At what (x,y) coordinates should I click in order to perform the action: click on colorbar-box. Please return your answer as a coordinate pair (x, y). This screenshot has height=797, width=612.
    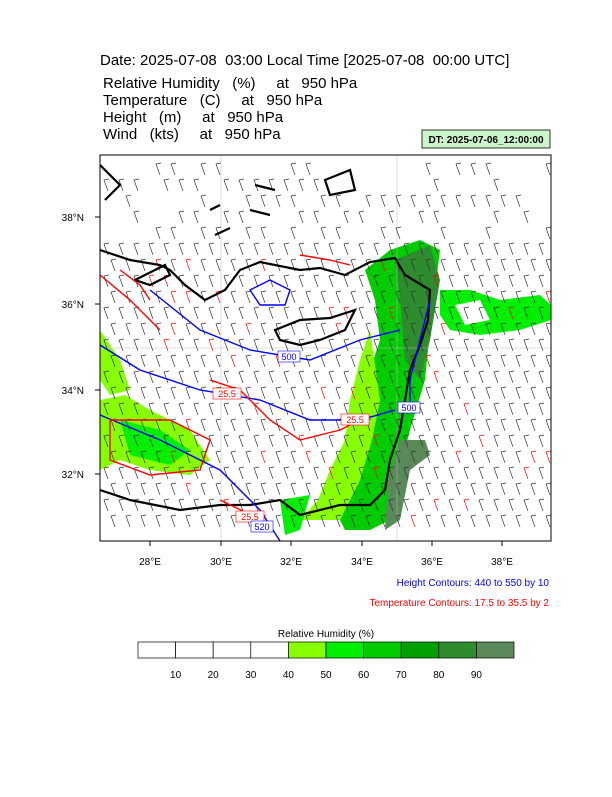
    Looking at the image, I should click on (457, 650).